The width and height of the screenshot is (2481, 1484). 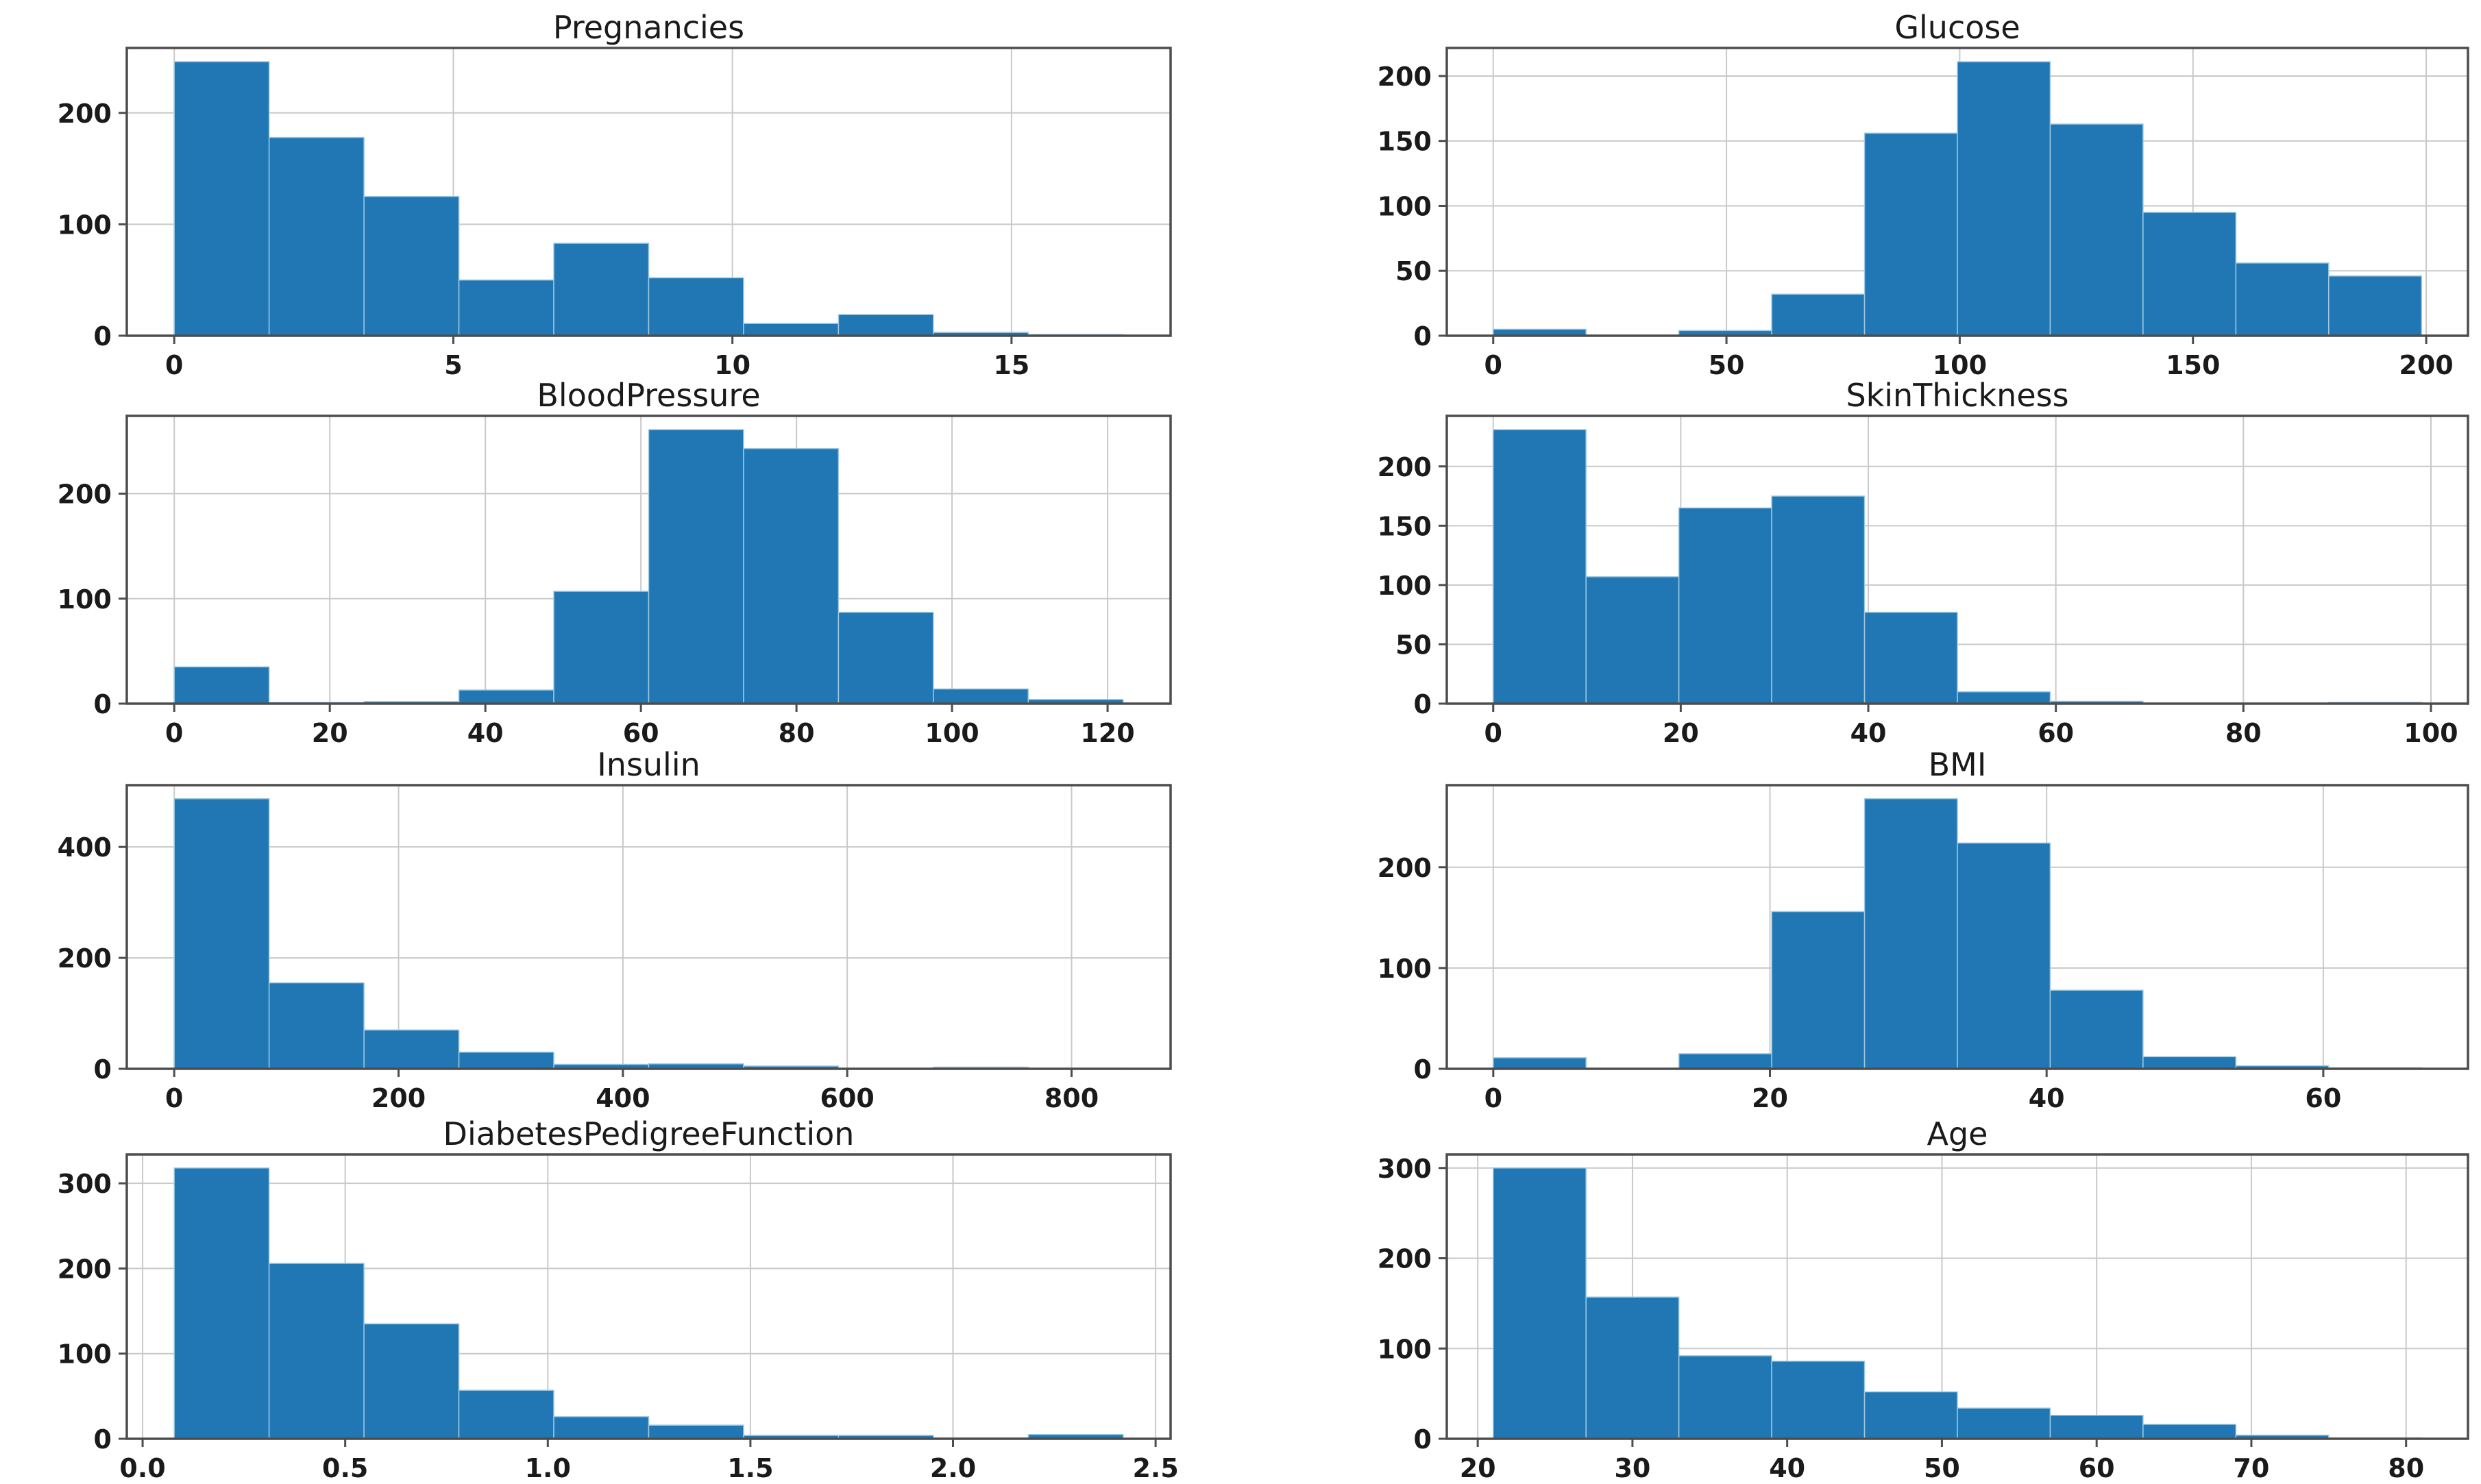 What do you see at coordinates (649, 1134) in the screenshot?
I see `chart-title: DiabetesPedigreeFunction` at bounding box center [649, 1134].